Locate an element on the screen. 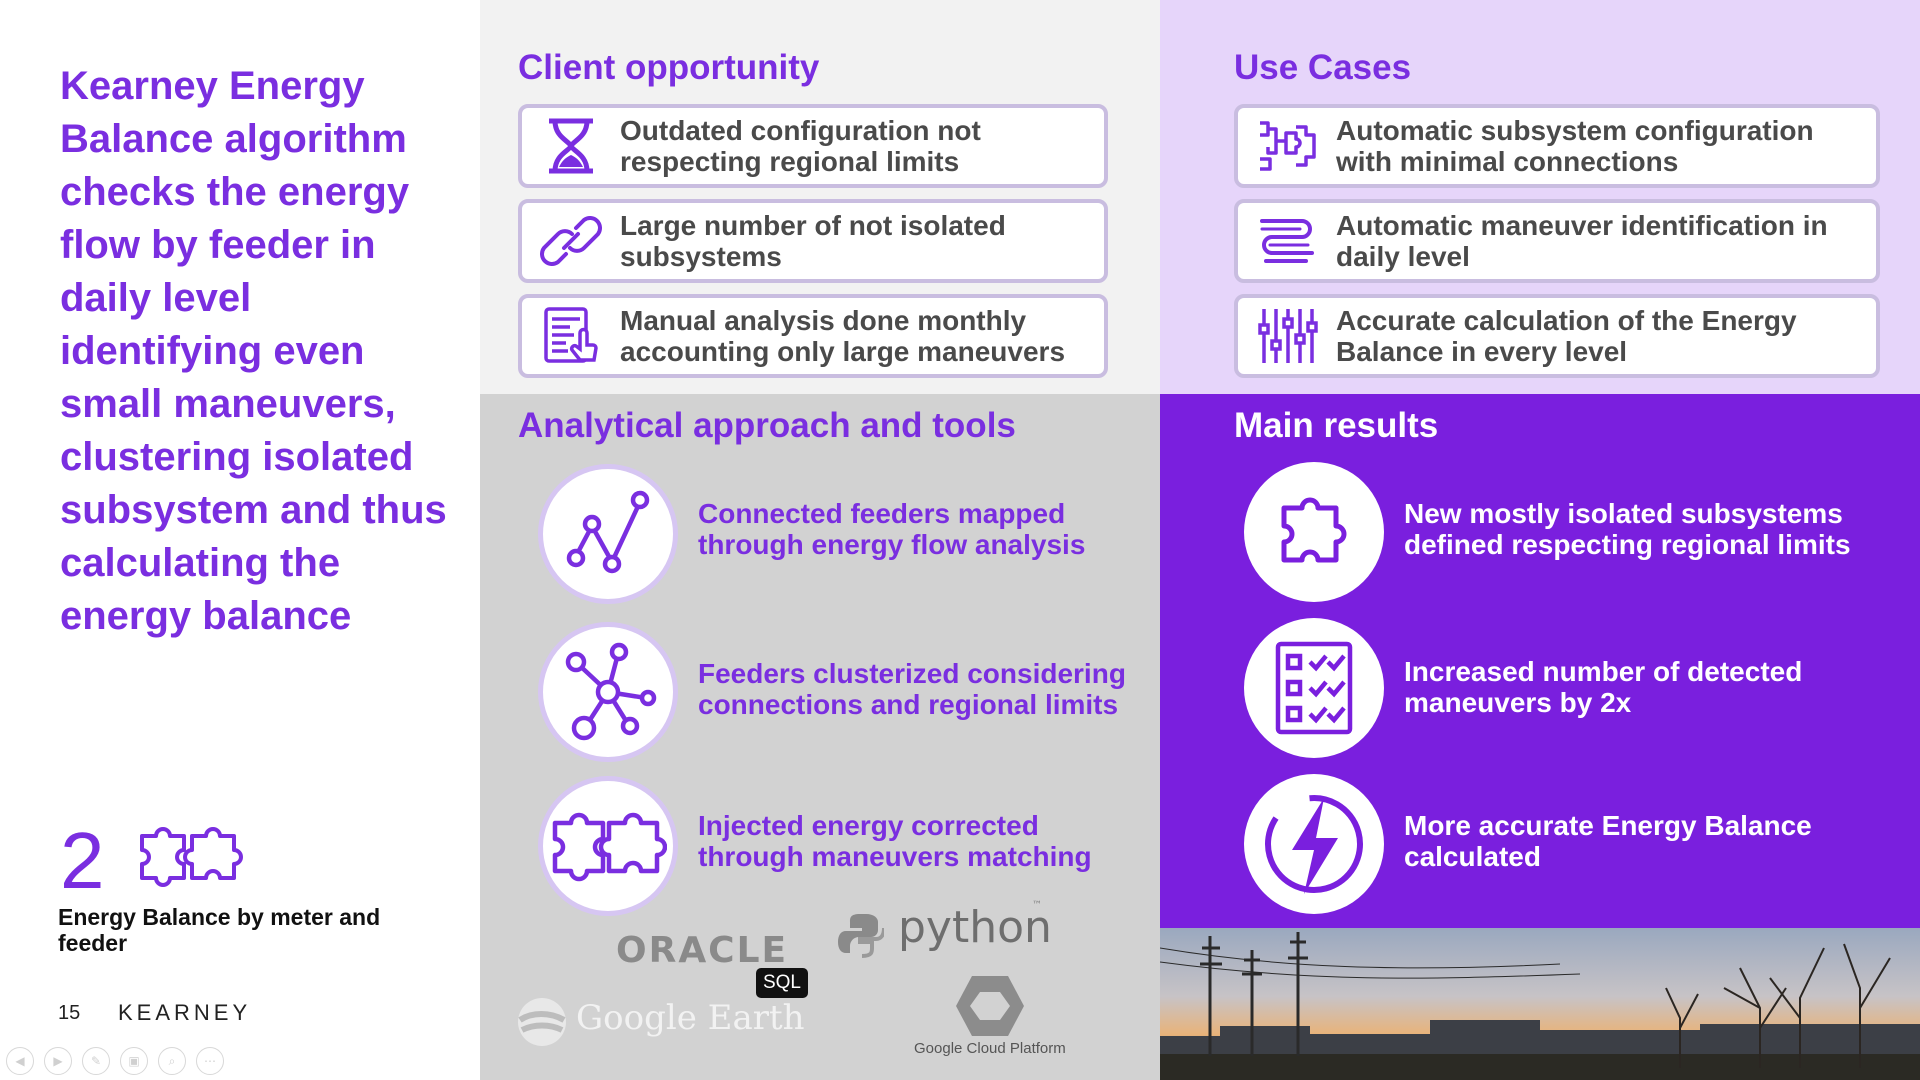 The width and height of the screenshot is (1920, 1080). oracle-logo: ORACLE is located at coordinates (702, 950).